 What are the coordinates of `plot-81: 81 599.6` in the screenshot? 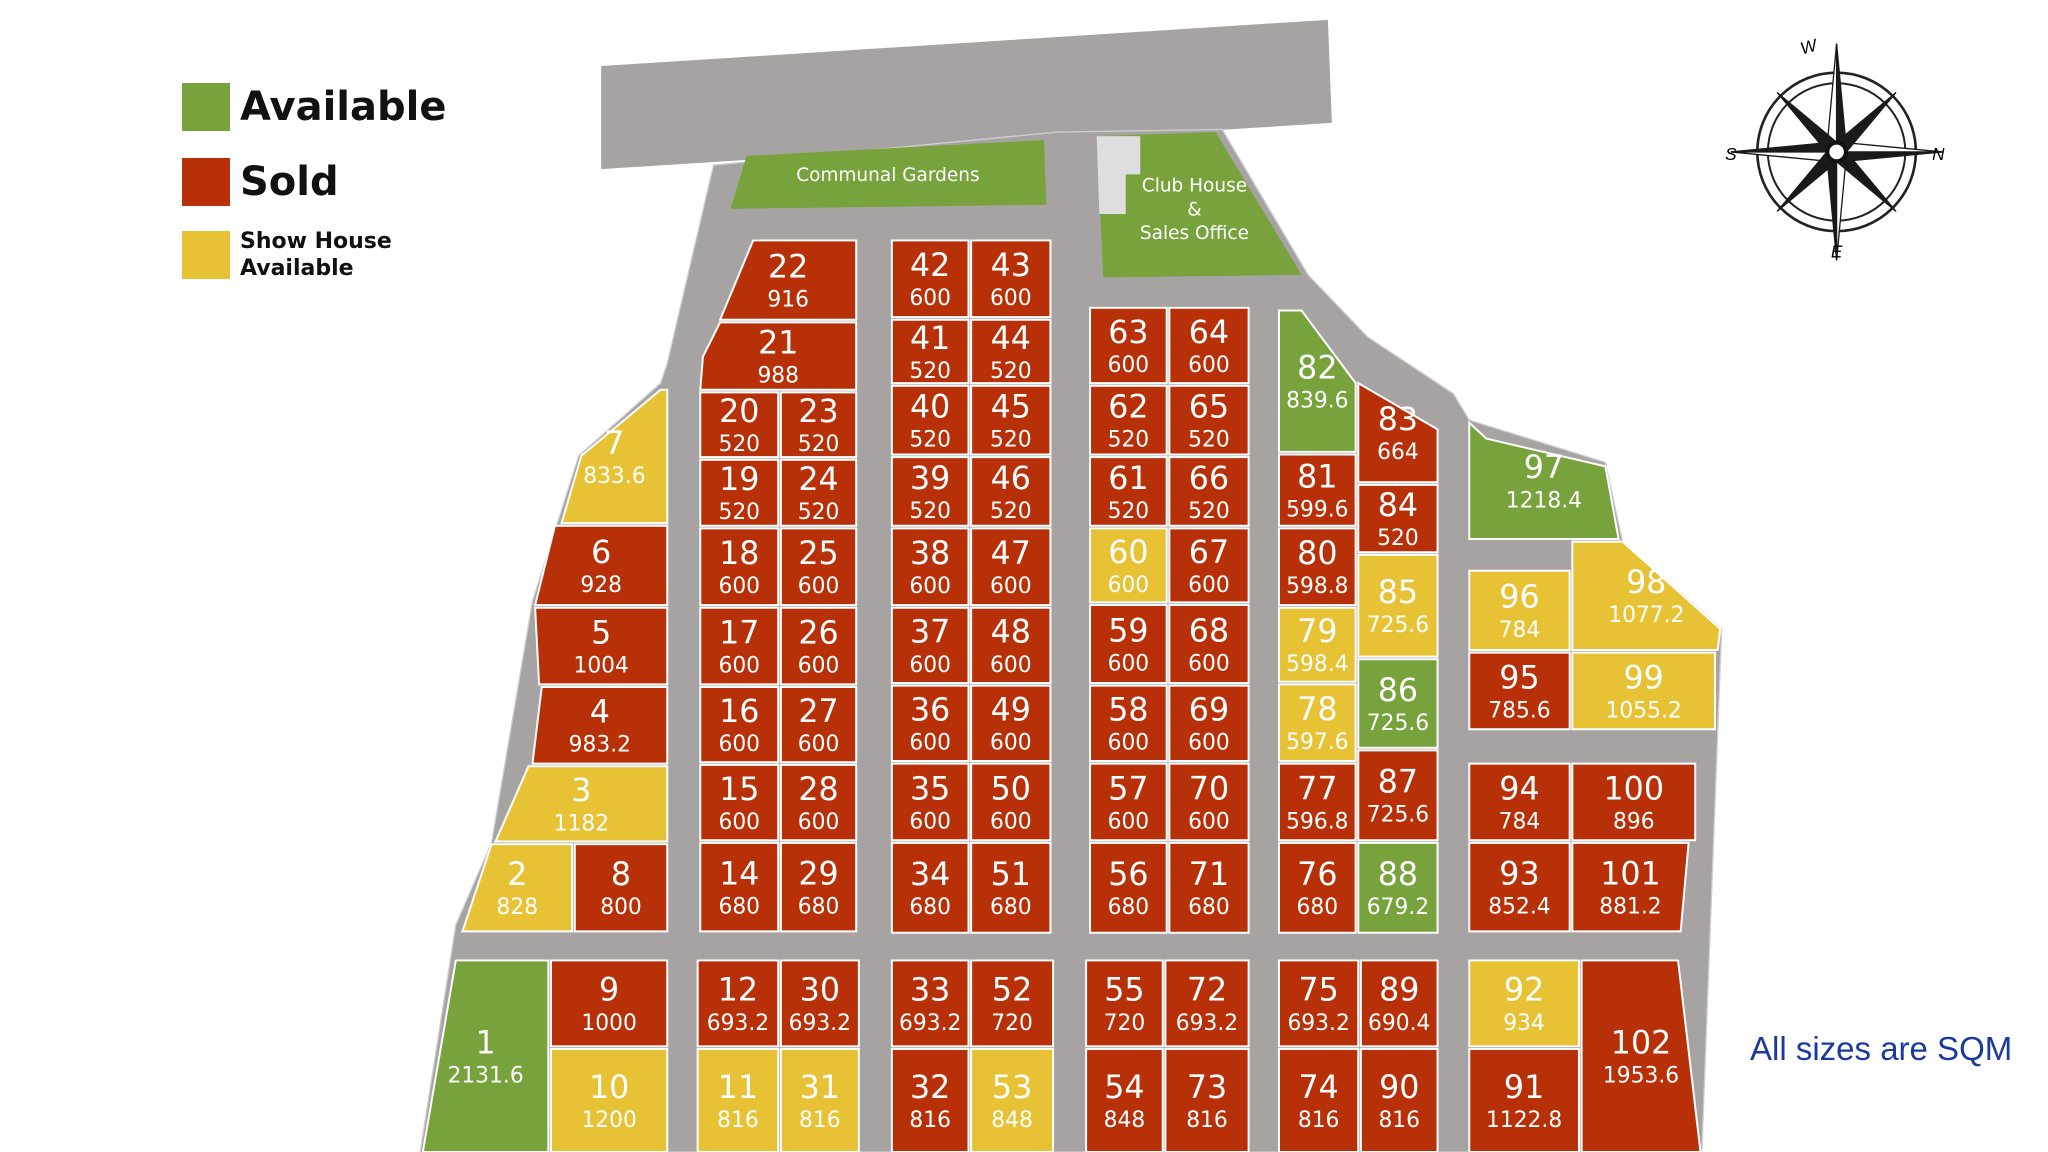 It's located at (1317, 490).